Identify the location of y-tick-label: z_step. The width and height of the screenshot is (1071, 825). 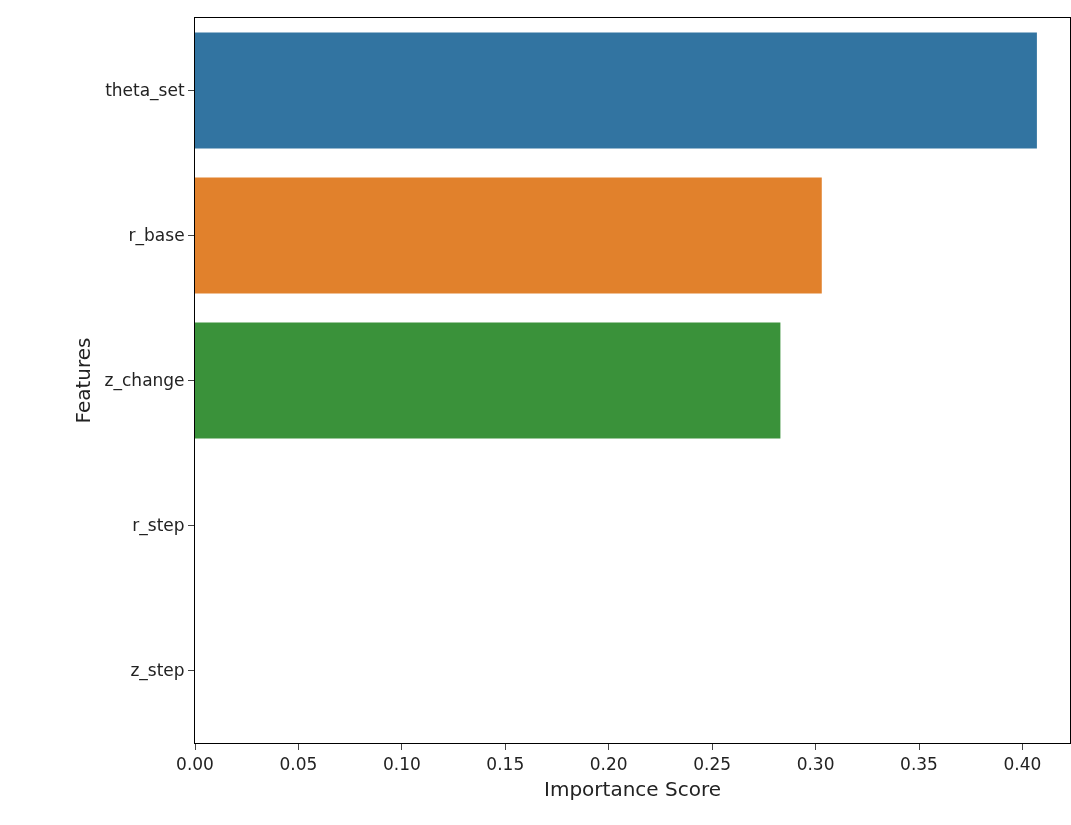
(157, 671).